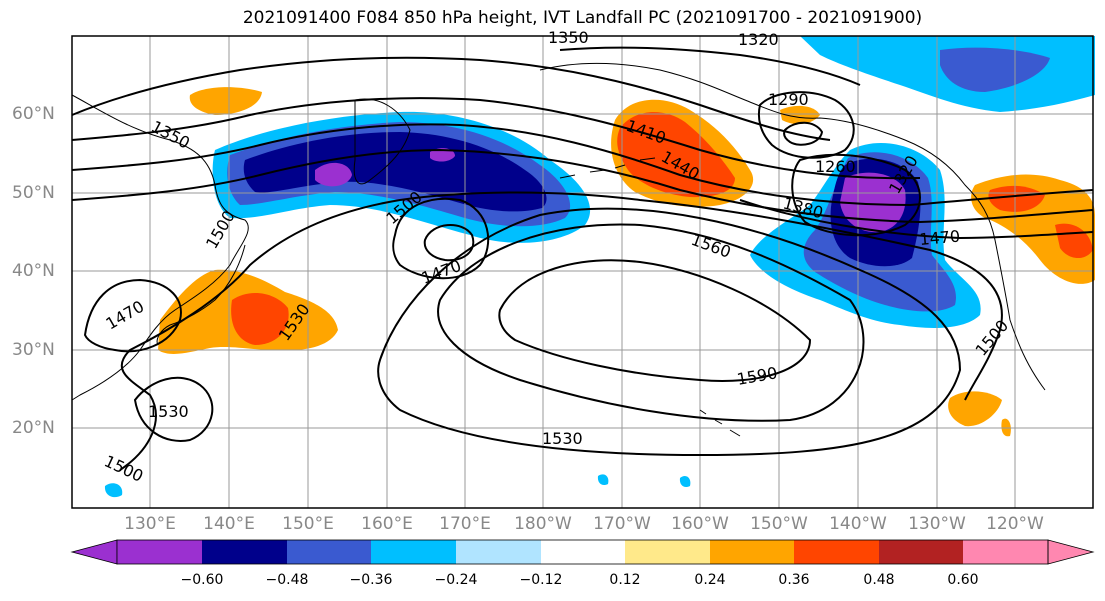  I want to click on kamchatka-coast, so click(382, 141).